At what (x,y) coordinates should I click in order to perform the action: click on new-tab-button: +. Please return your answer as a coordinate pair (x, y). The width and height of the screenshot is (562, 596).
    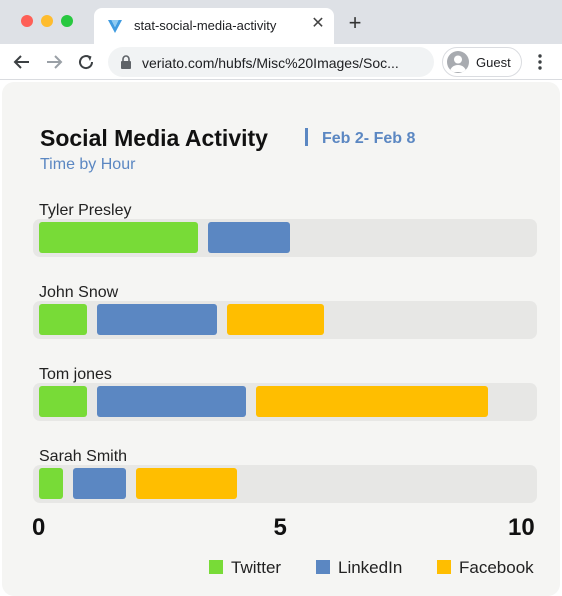
    Looking at the image, I should click on (355, 22).